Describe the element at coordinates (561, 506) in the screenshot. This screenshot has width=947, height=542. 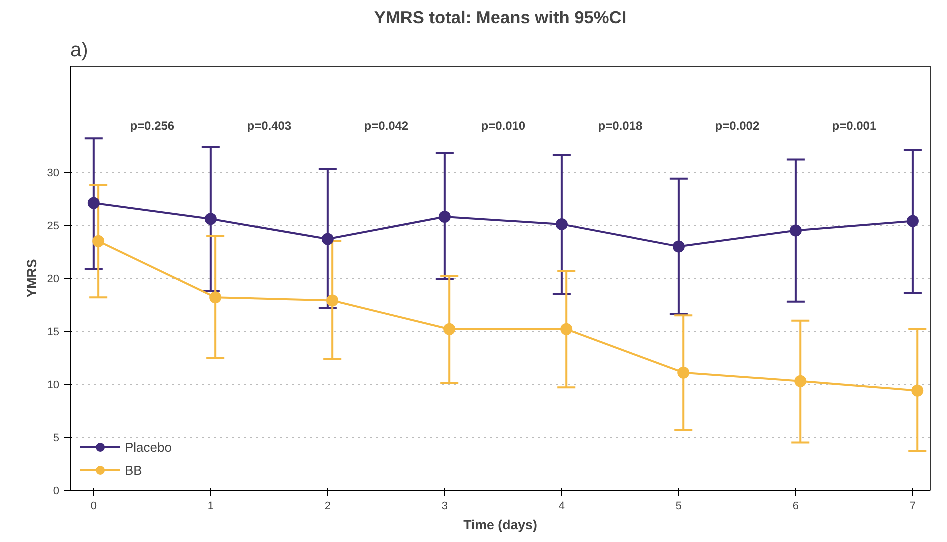
I see `x-tick-label: 4` at that location.